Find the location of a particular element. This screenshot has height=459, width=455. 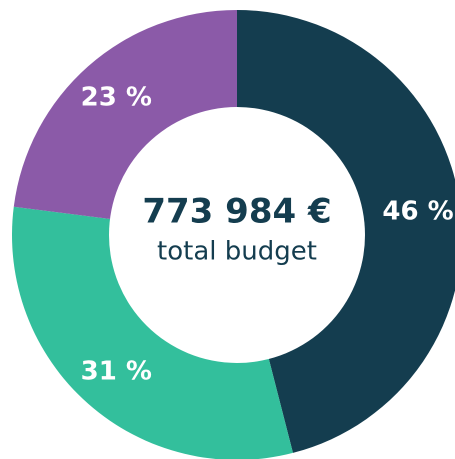

center-sublabel: total budget is located at coordinates (237, 252).